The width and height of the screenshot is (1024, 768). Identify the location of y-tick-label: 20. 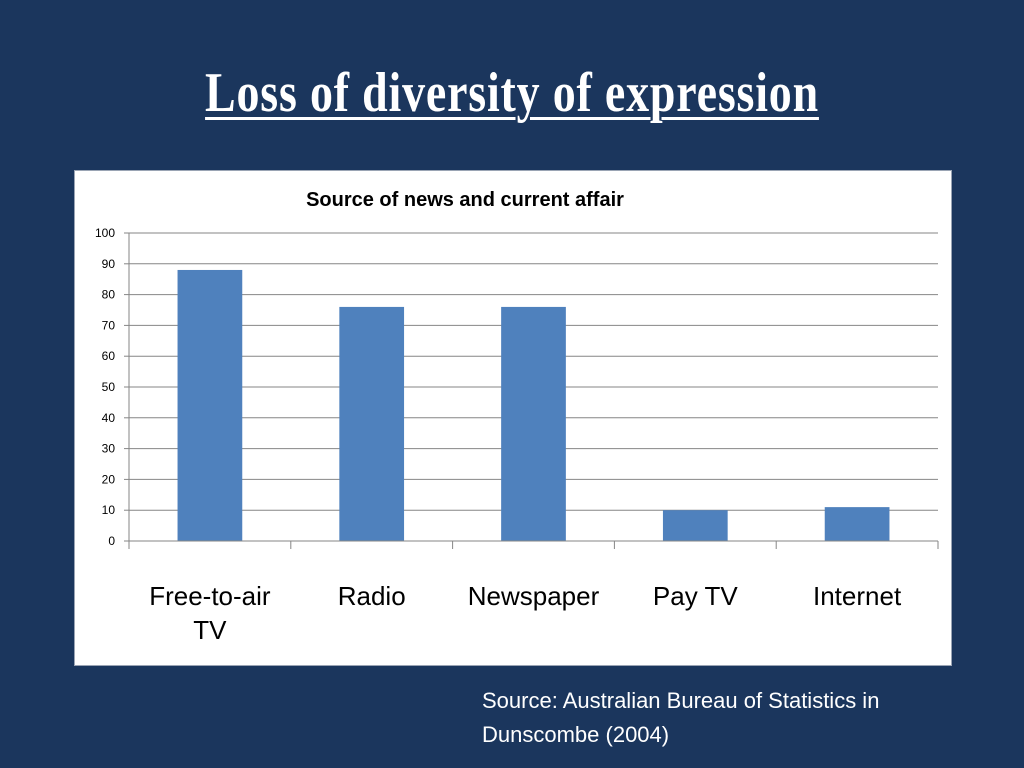
(109, 479).